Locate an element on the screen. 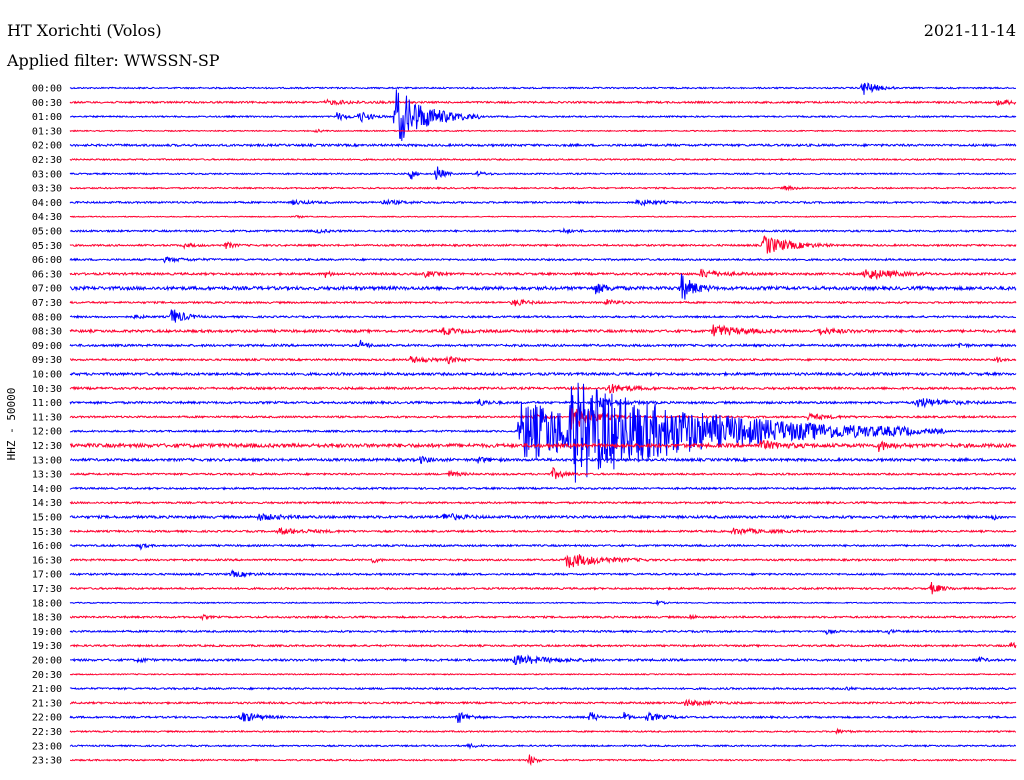 The height and width of the screenshot is (780, 1024). time-label: 00:30 is located at coordinates (47, 103).